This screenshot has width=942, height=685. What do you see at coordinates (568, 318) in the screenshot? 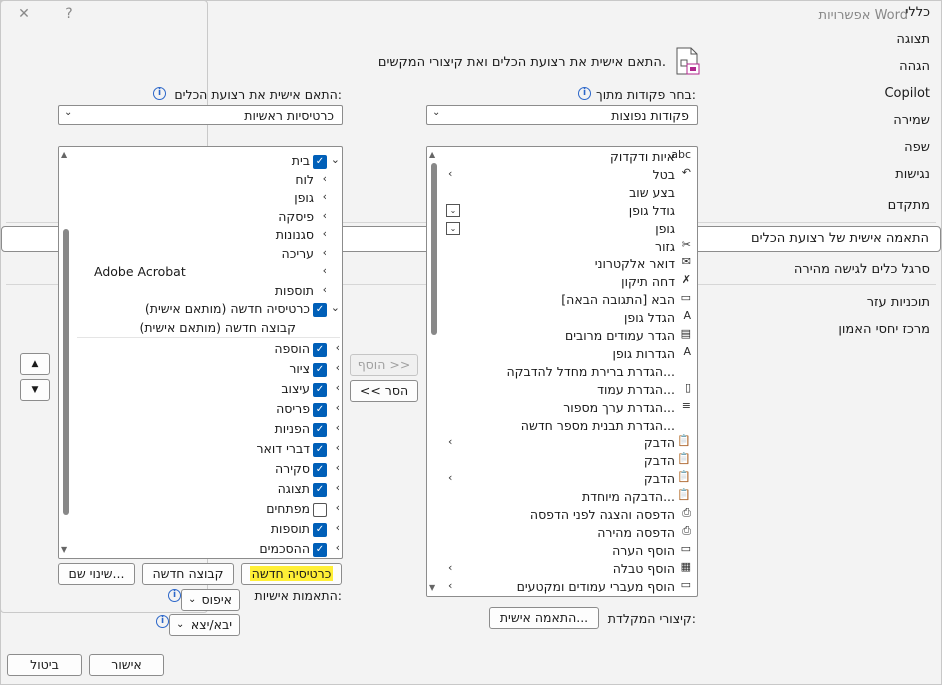
I see `command-item: A הגדל גופן` at bounding box center [568, 318].